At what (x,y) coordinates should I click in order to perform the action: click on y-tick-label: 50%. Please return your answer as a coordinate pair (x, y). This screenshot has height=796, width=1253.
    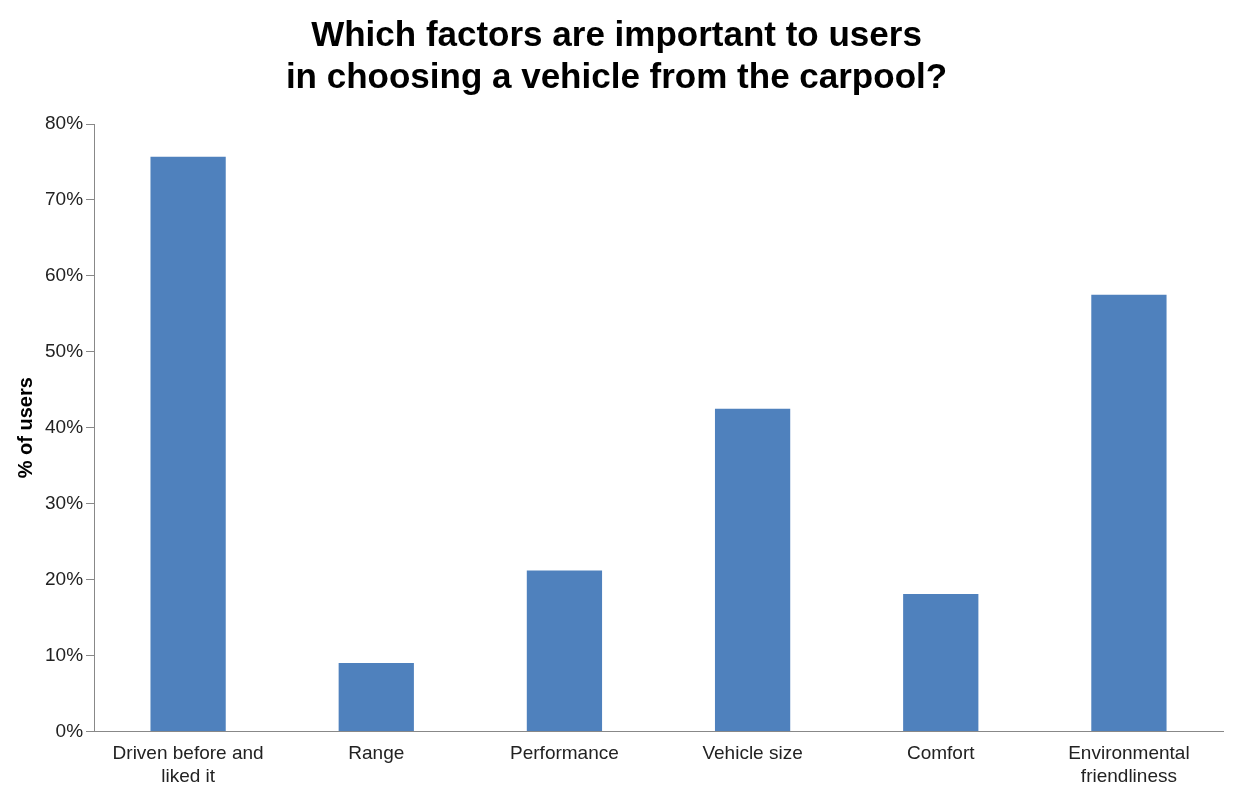
    Looking at the image, I should click on (64, 351).